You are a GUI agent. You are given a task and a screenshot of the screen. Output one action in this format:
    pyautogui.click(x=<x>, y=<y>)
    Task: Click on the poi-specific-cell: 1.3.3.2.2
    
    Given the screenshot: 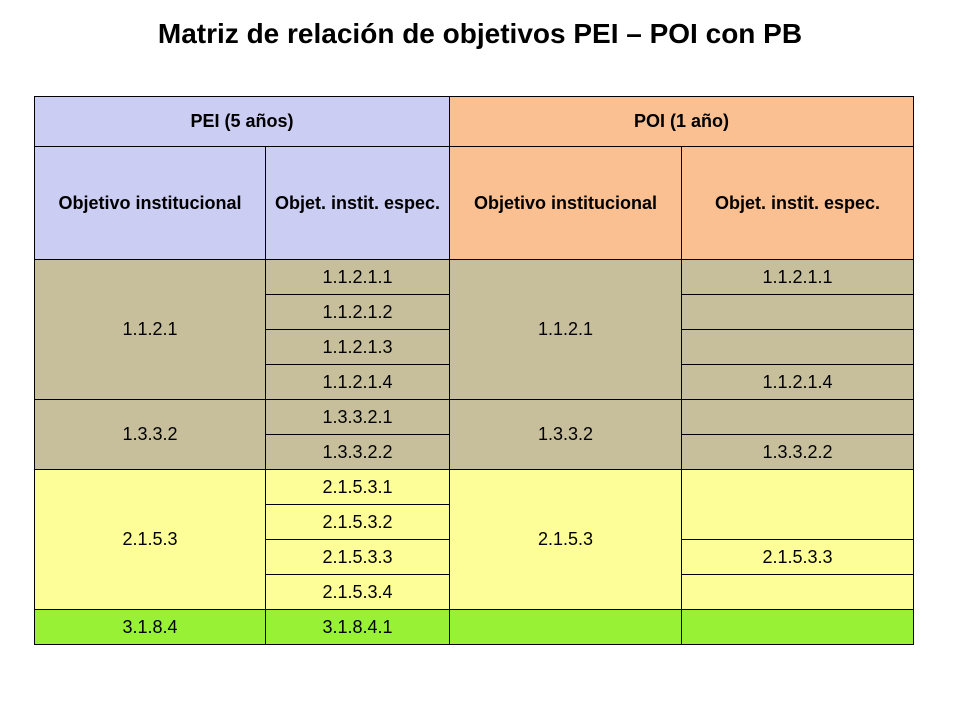 What is the action you would take?
    pyautogui.click(x=797, y=452)
    